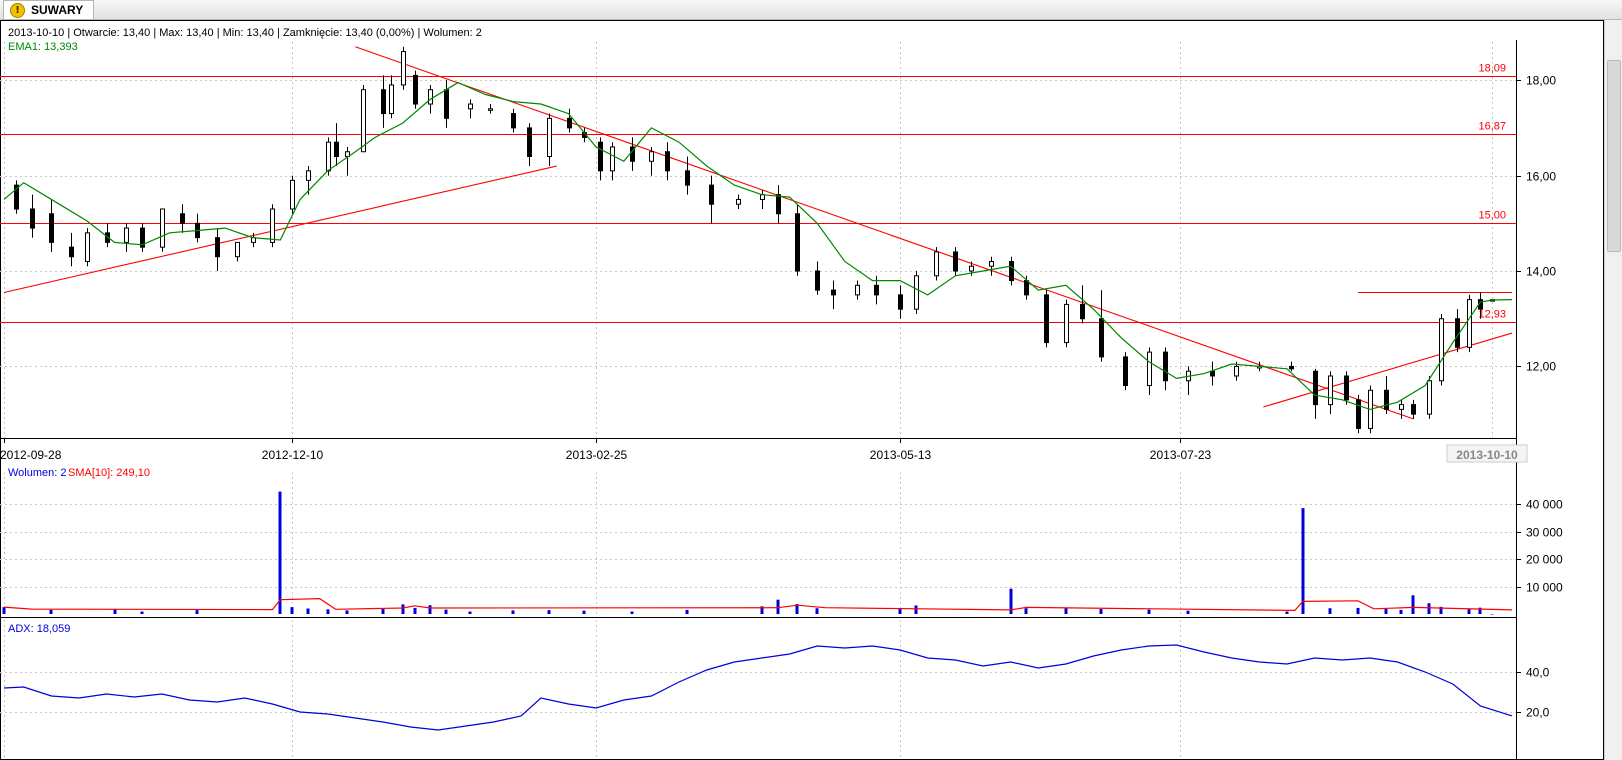 The width and height of the screenshot is (1622, 760). Describe the element at coordinates (1541, 177) in the screenshot. I see `y-tick-label: 16,00` at that location.